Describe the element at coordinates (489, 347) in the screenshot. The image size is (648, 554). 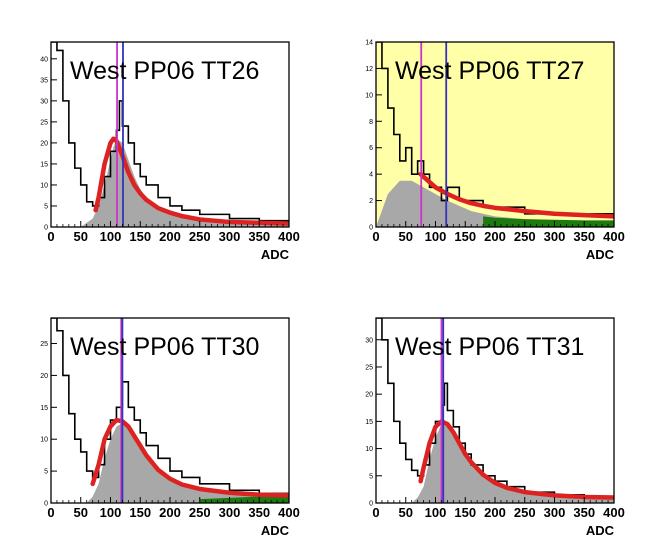
I see `panel-title: West PP06 TT31` at that location.